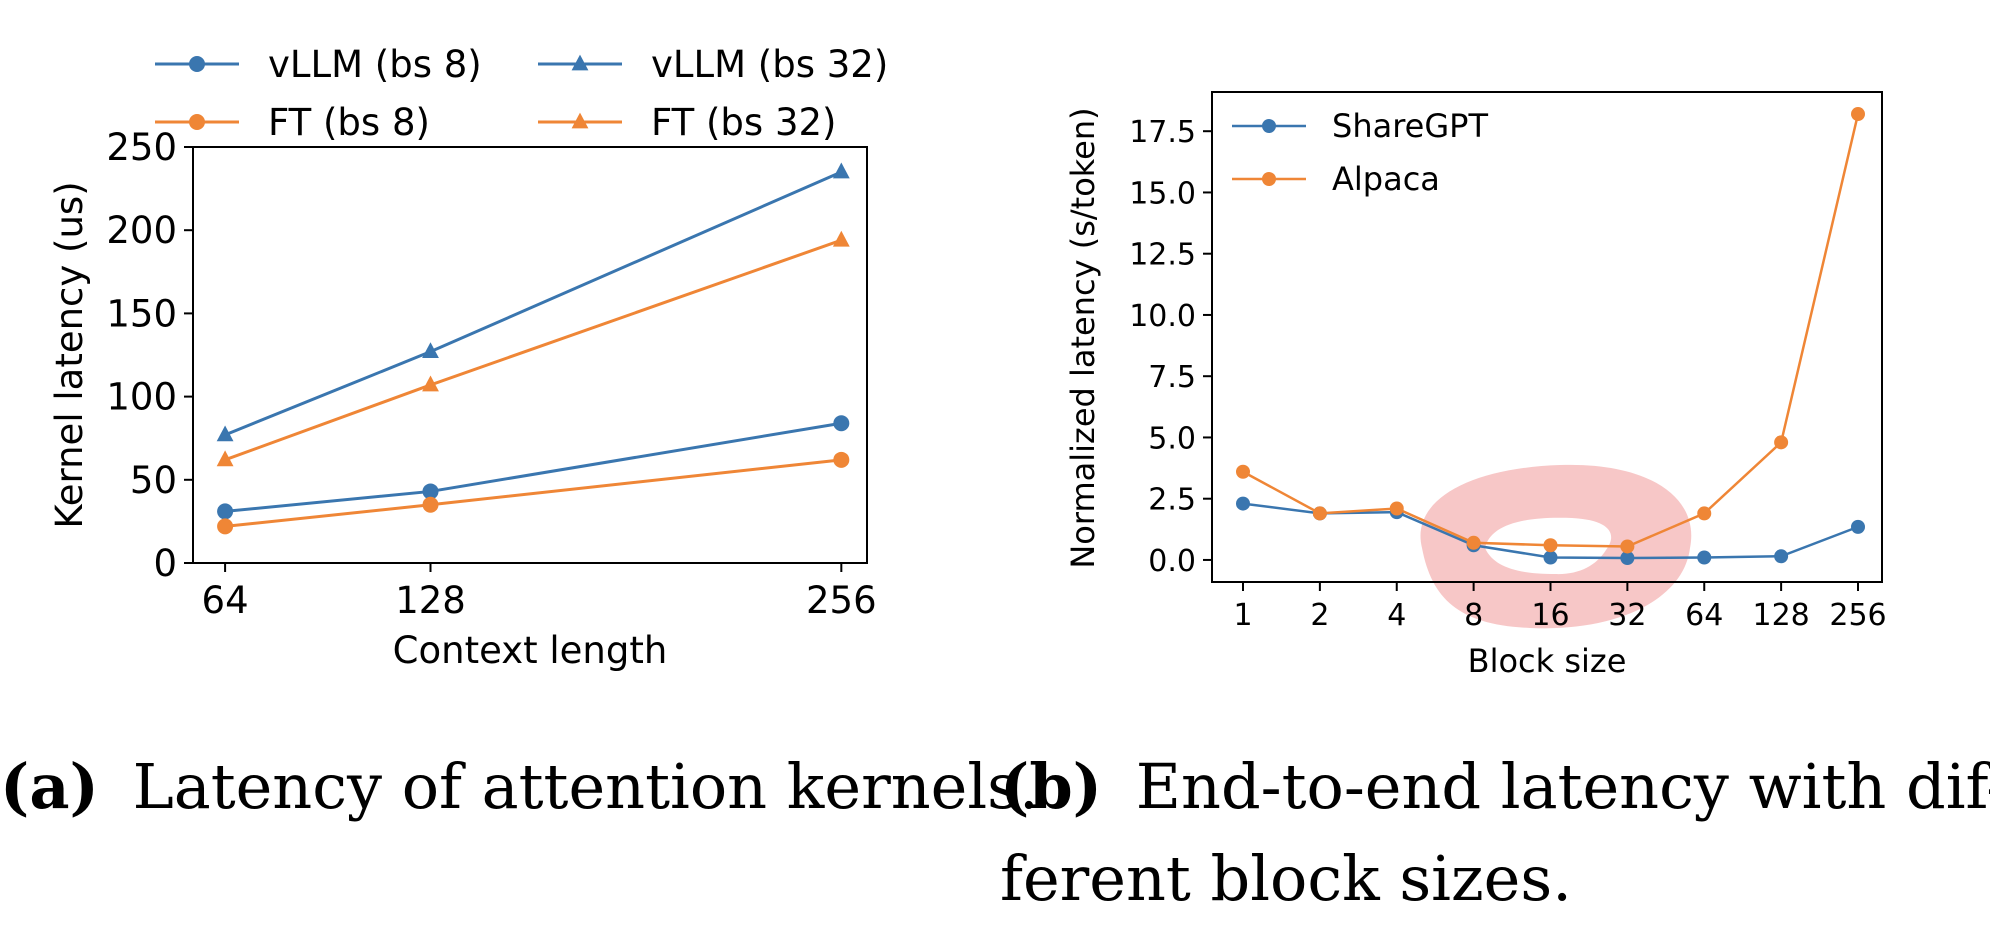  What do you see at coordinates (153, 480) in the screenshot?
I see `y-tick-label: 50` at bounding box center [153, 480].